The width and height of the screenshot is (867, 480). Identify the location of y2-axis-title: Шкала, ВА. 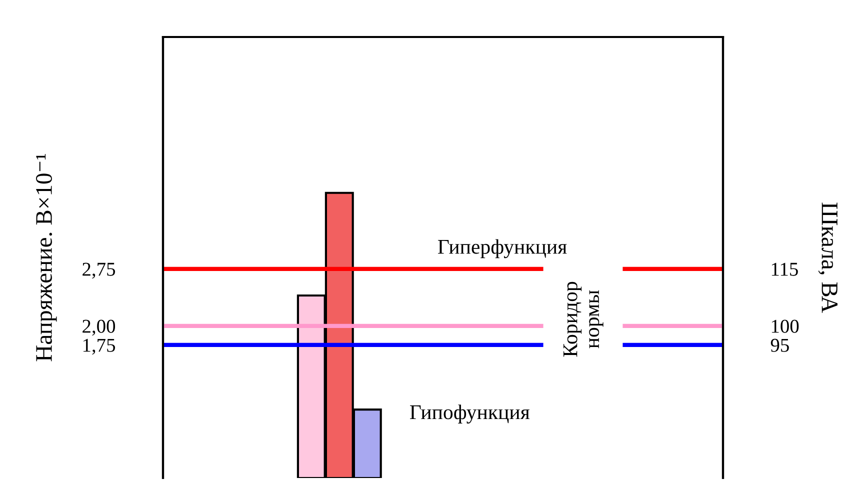
(828, 257).